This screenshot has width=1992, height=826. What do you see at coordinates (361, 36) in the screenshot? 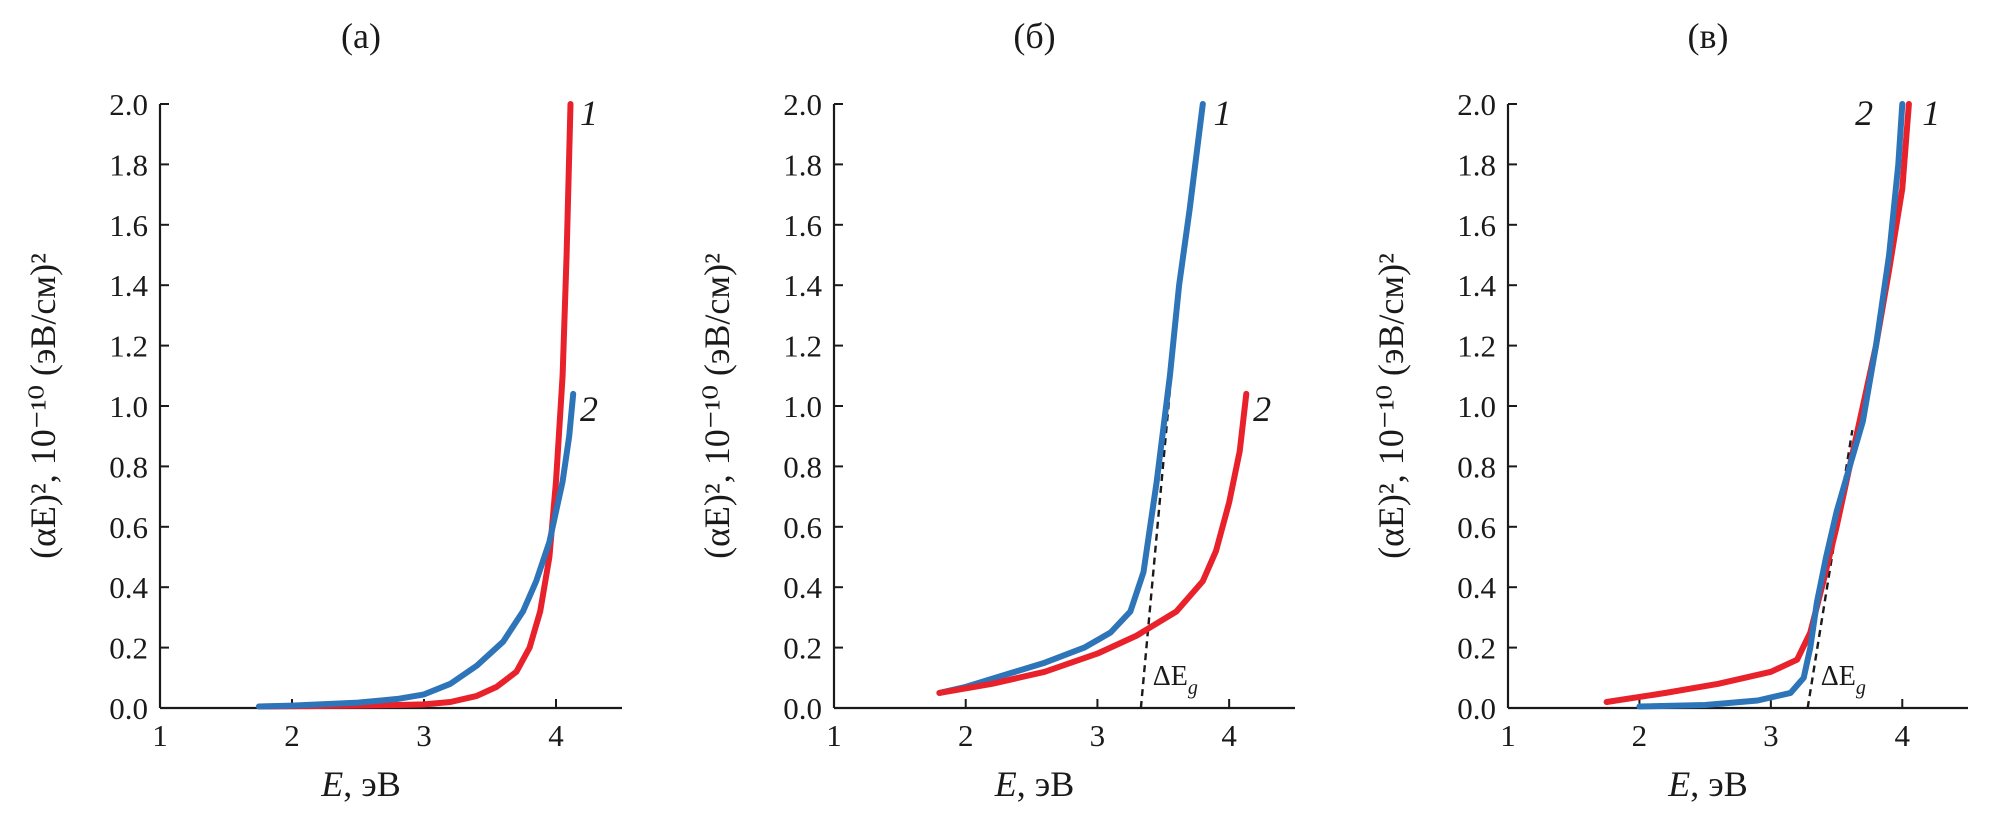
I see `panel-label: (а)` at bounding box center [361, 36].